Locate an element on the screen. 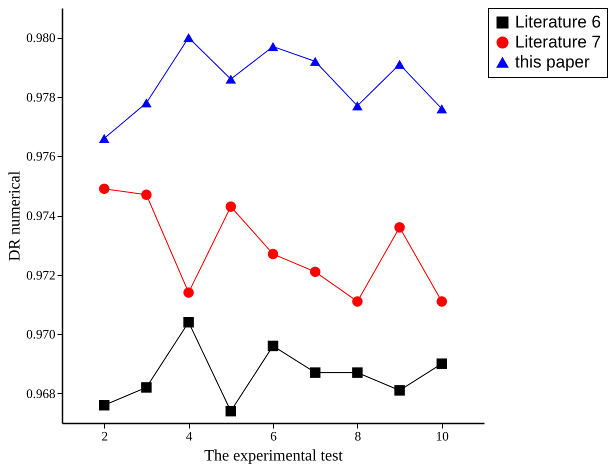 The width and height of the screenshot is (613, 468). legend-label: Literature 7 is located at coordinates (558, 42).